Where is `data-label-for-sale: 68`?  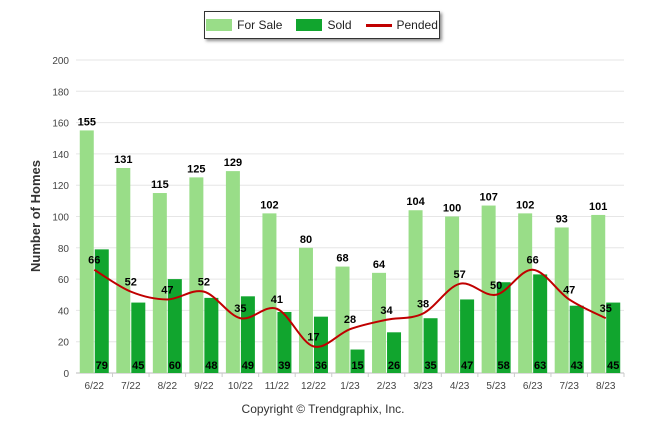
data-label-for-sale: 68 is located at coordinates (342, 259).